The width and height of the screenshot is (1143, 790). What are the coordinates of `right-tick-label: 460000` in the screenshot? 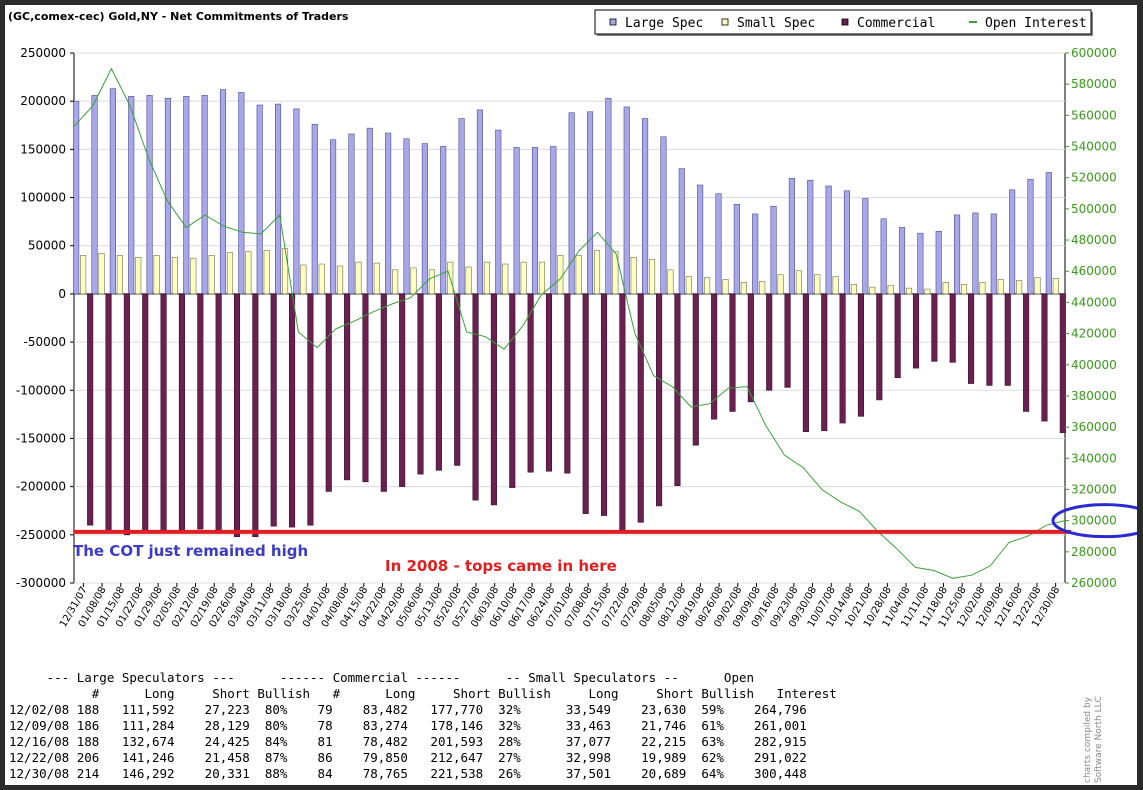 It's located at (1094, 271).